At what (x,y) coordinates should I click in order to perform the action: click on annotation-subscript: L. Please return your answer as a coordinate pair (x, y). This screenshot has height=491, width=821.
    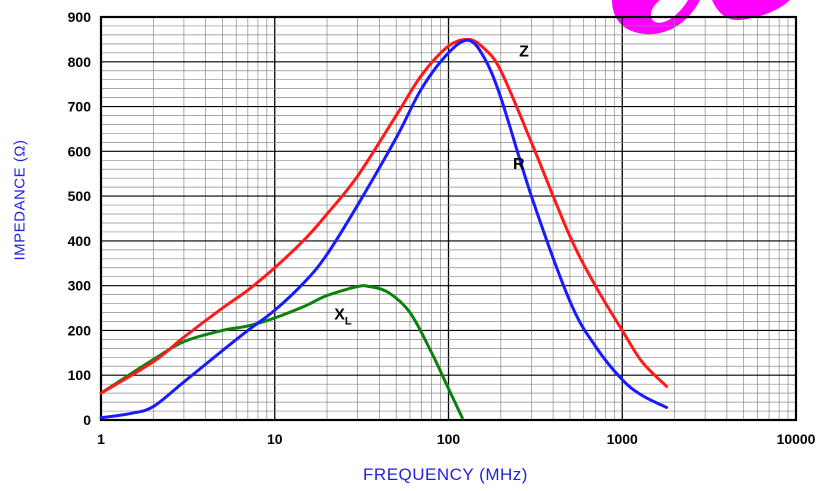
    Looking at the image, I should click on (348, 321).